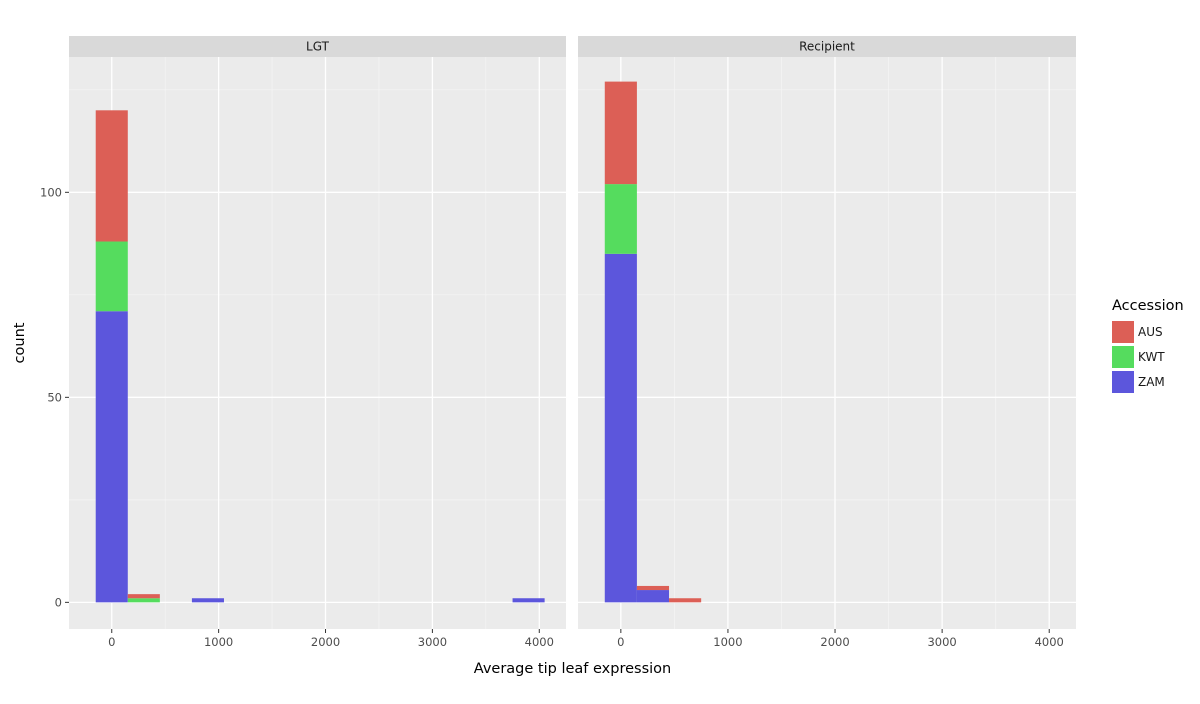  Describe the element at coordinates (54, 397) in the screenshot. I see `y-tick-label: 50` at that location.